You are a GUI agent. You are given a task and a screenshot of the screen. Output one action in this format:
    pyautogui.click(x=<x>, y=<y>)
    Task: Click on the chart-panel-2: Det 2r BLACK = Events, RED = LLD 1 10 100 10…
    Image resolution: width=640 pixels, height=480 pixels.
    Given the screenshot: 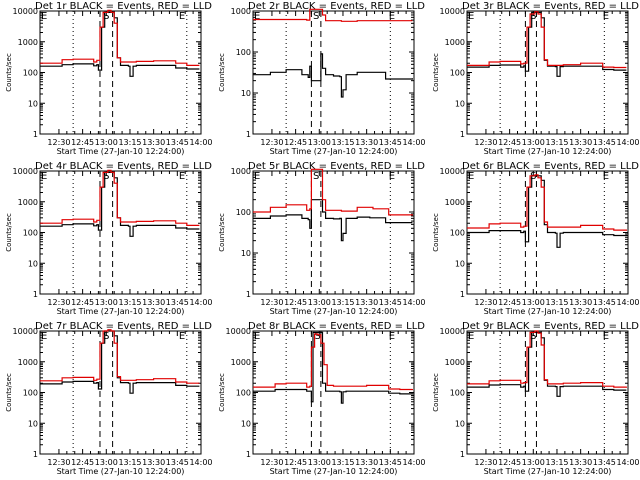 What is the action you would take?
    pyautogui.click(x=322, y=78)
    